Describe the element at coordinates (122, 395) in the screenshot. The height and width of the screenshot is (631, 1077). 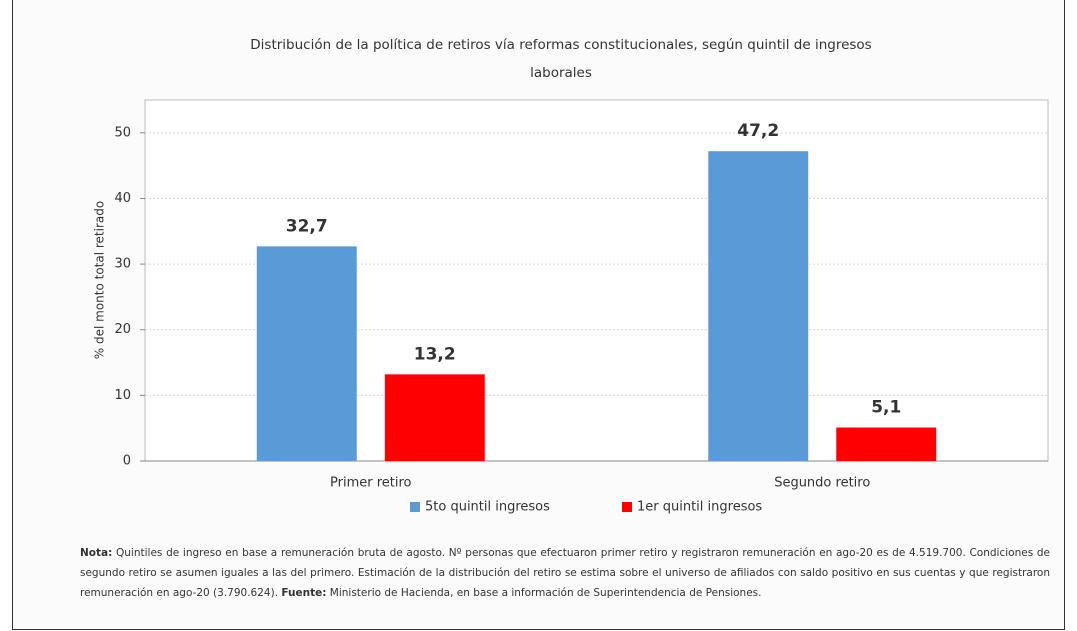
I see `y-tick-label: 10` at that location.